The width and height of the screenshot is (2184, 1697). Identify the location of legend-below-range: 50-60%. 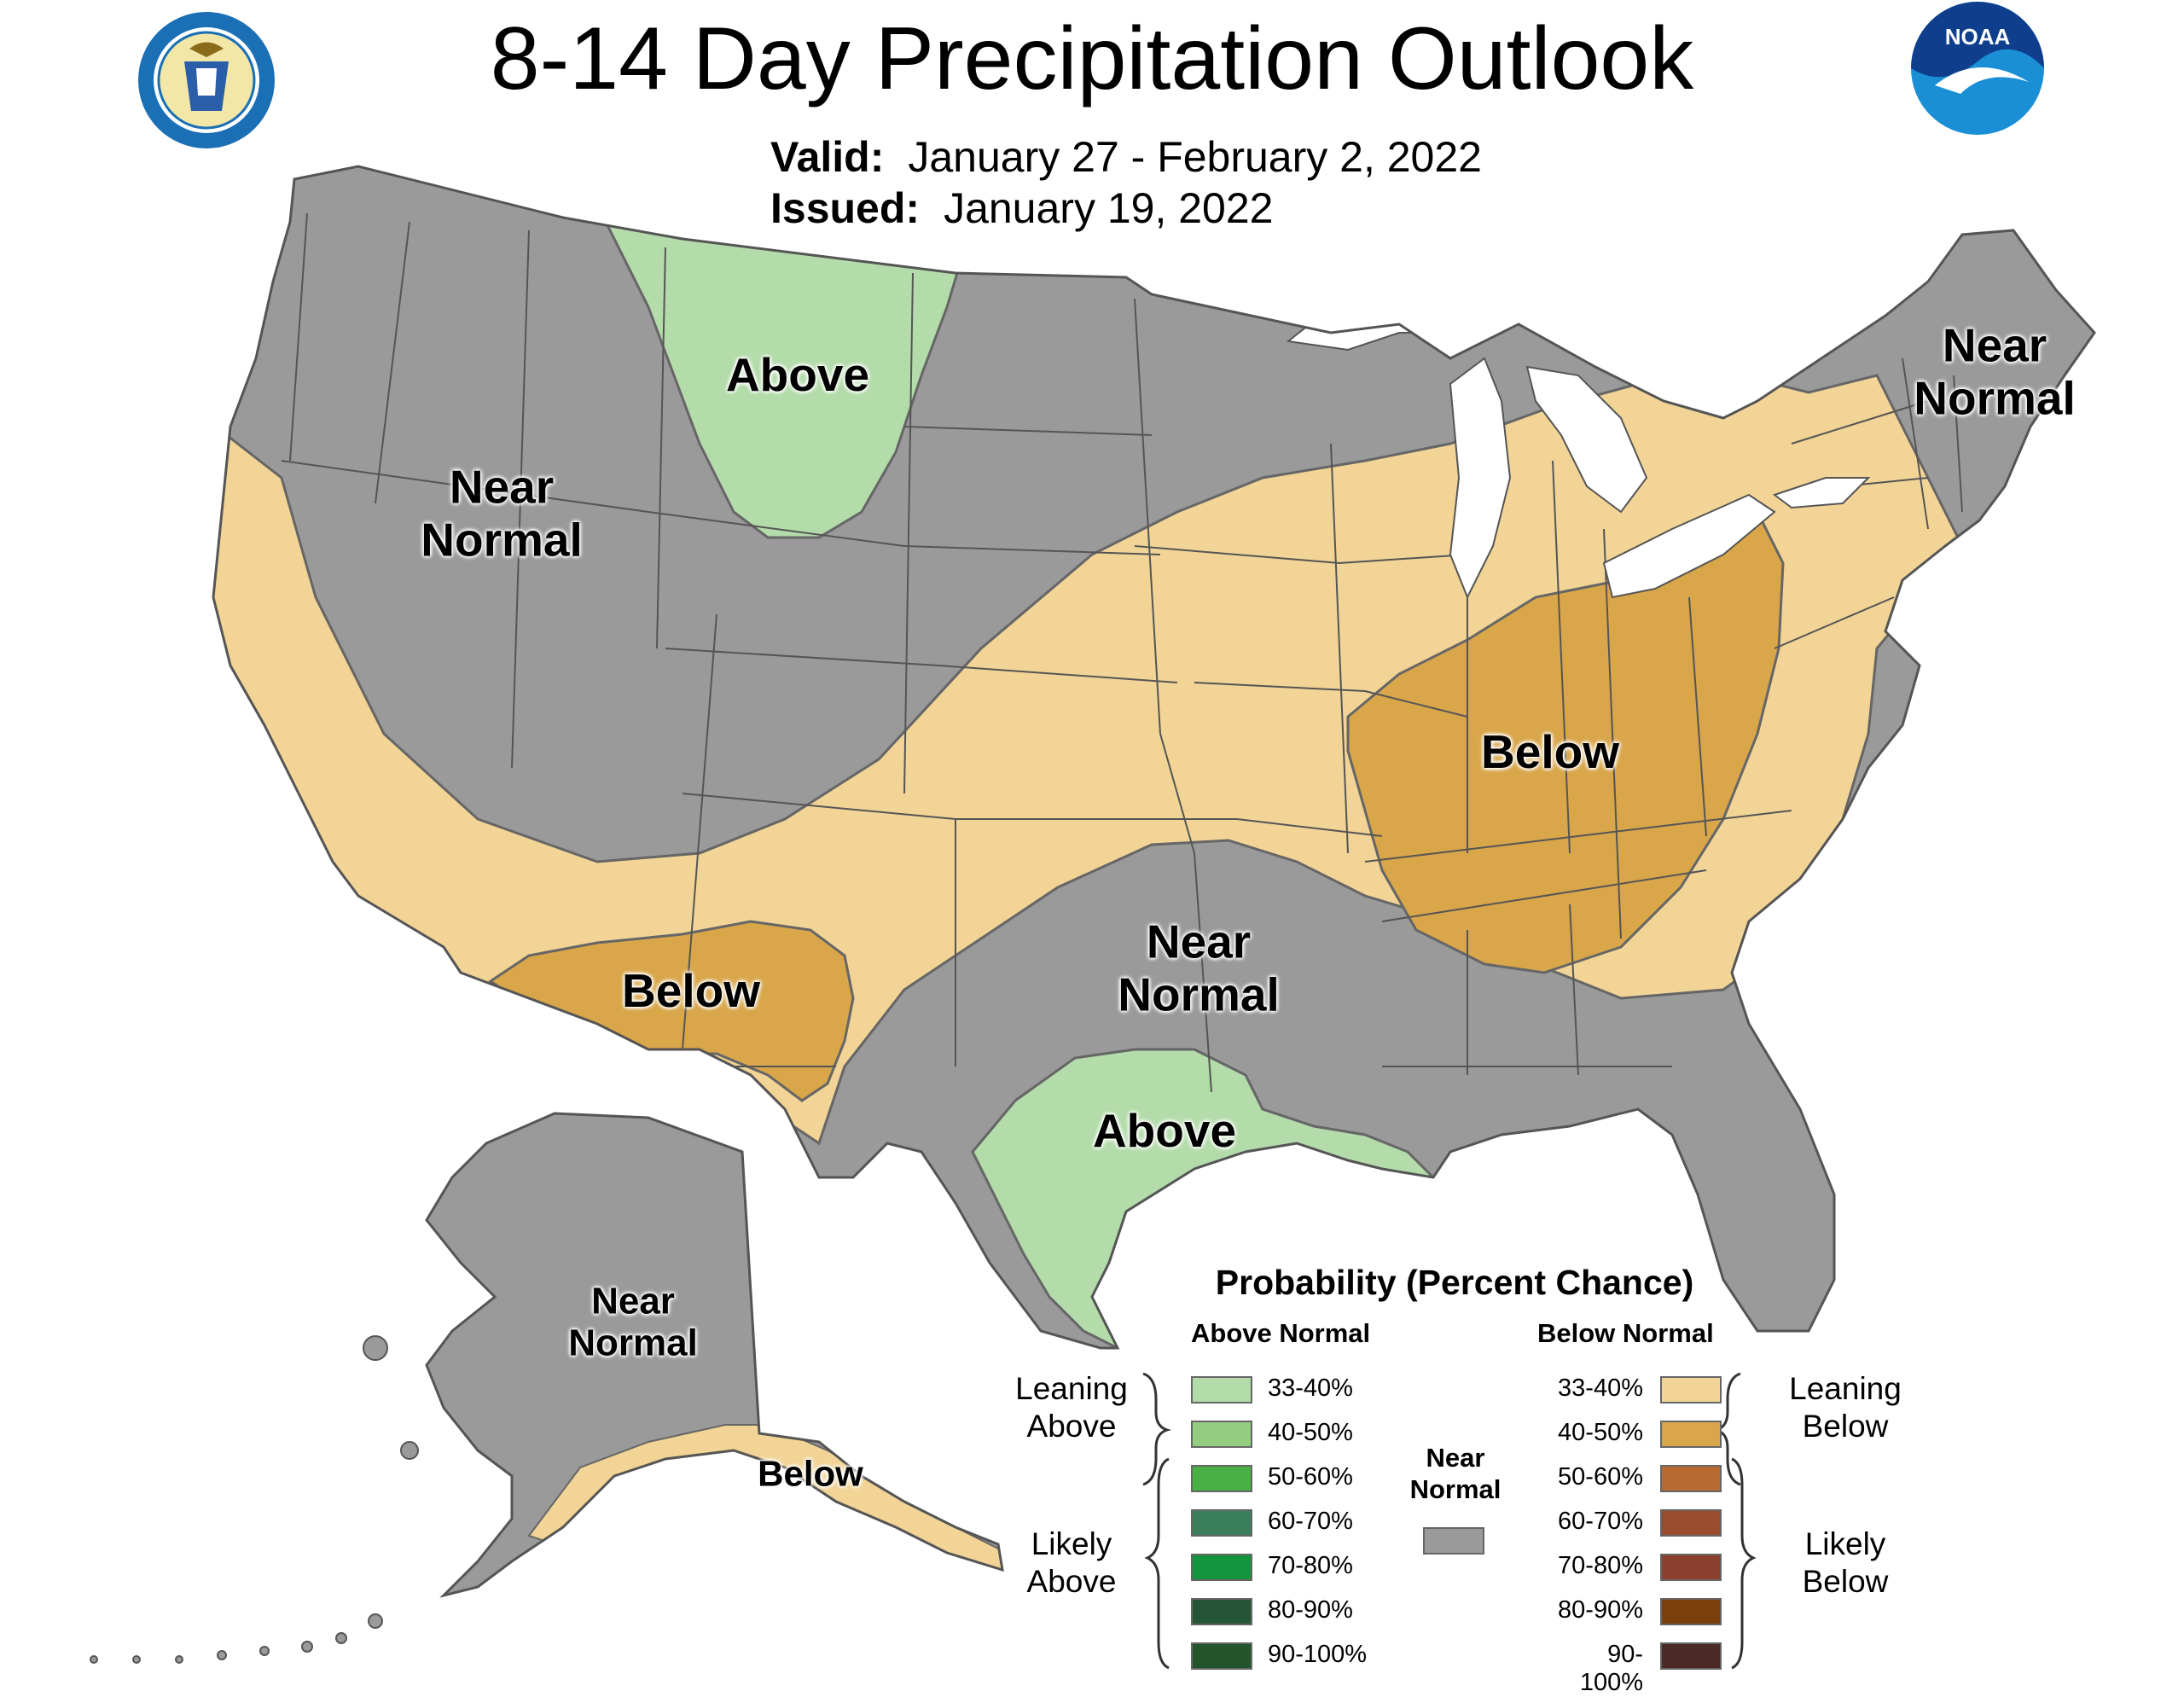
(1600, 1477).